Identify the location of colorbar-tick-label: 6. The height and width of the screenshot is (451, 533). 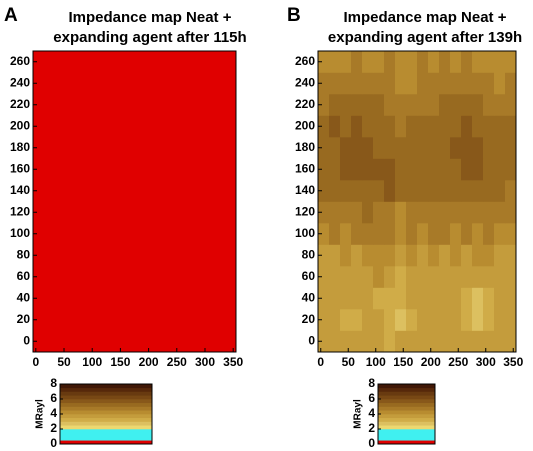
(53, 398).